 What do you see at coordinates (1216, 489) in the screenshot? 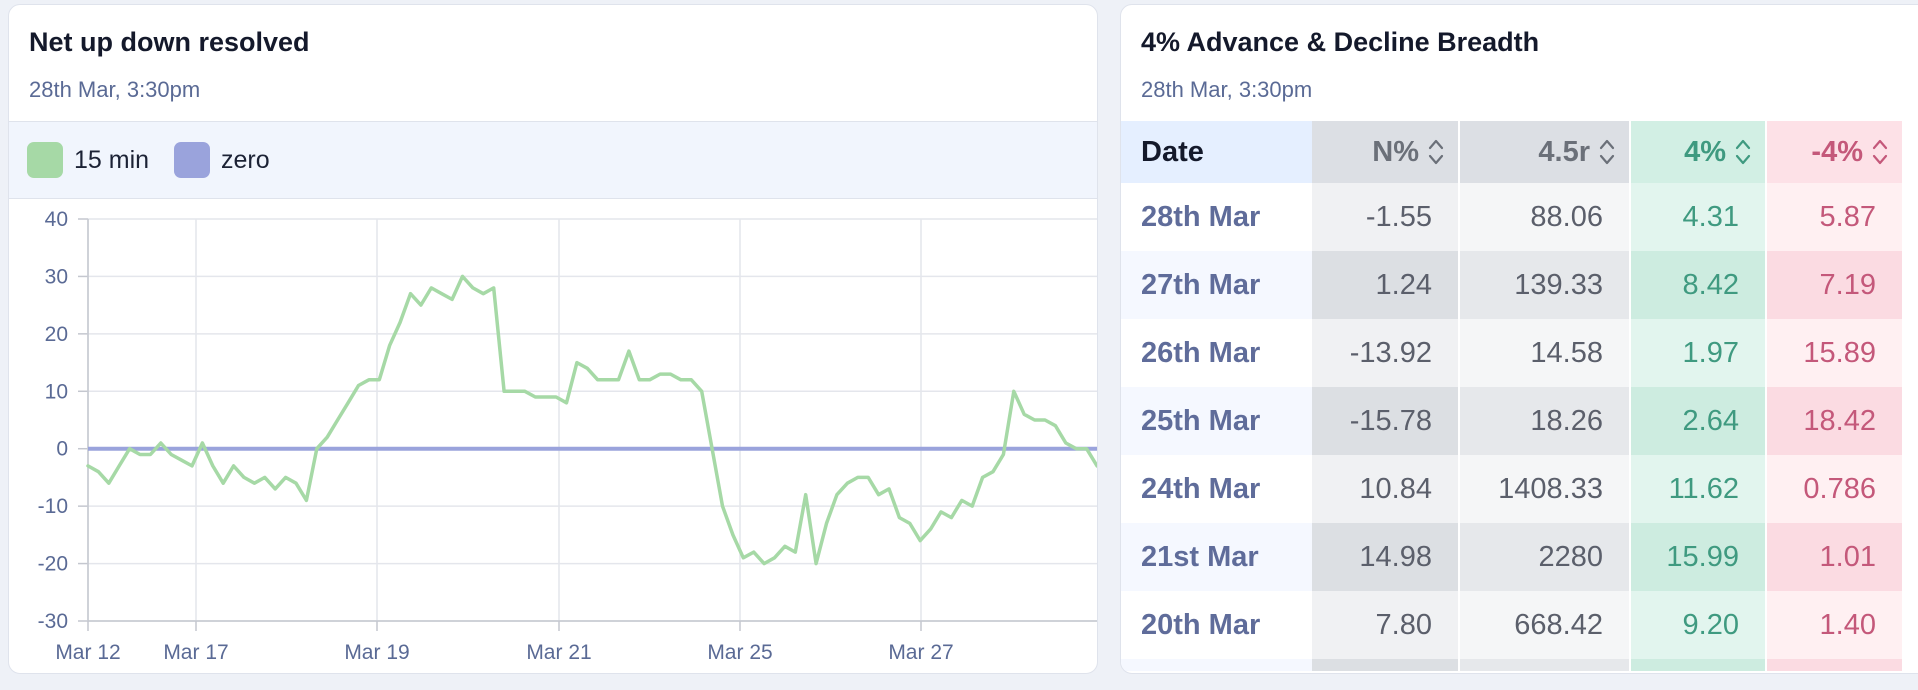
I see `cell-date: 24th Mar` at bounding box center [1216, 489].